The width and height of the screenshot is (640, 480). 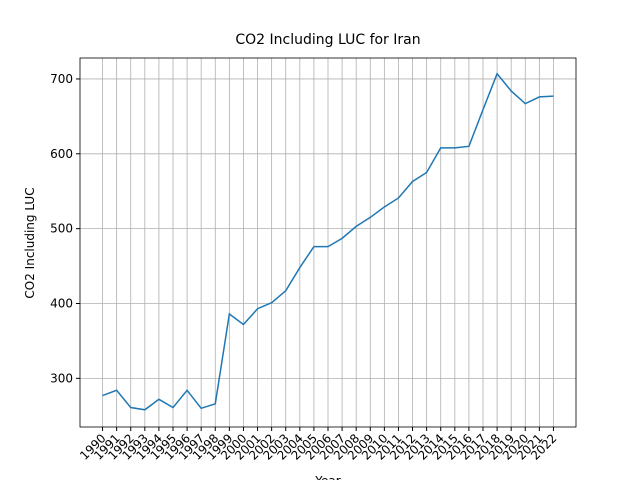 What do you see at coordinates (327, 40) in the screenshot?
I see `chart-title: CO2 Including LUC for Iran` at bounding box center [327, 40].